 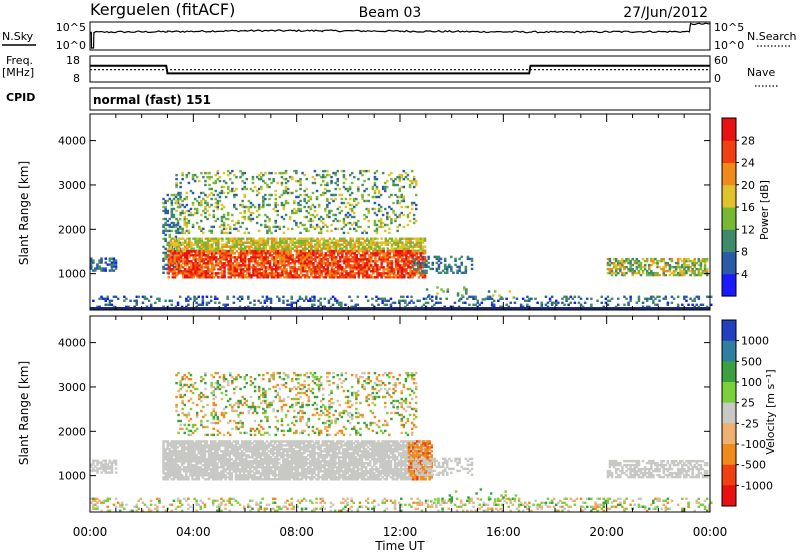 I want to click on cpid-label: CPID, so click(x=20, y=97).